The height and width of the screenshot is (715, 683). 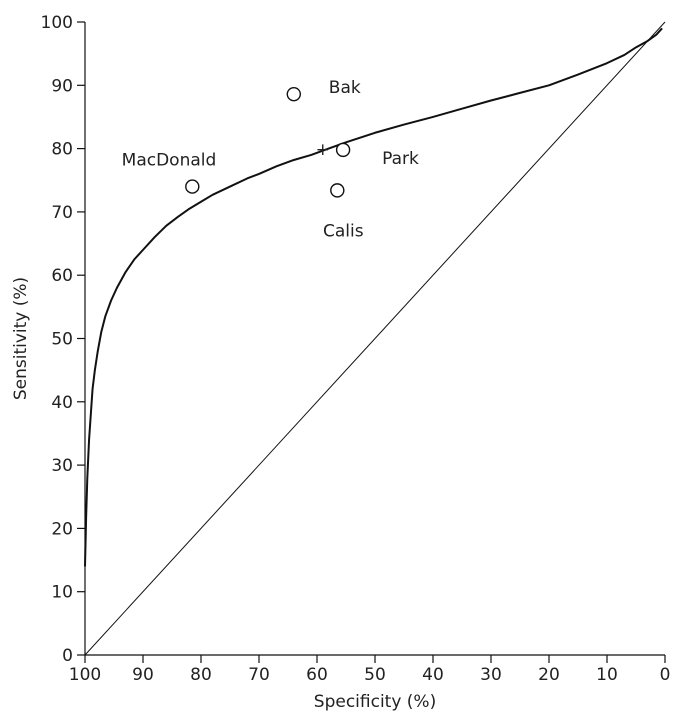 What do you see at coordinates (62, 529) in the screenshot?
I see `y-tick-label: 20` at bounding box center [62, 529].